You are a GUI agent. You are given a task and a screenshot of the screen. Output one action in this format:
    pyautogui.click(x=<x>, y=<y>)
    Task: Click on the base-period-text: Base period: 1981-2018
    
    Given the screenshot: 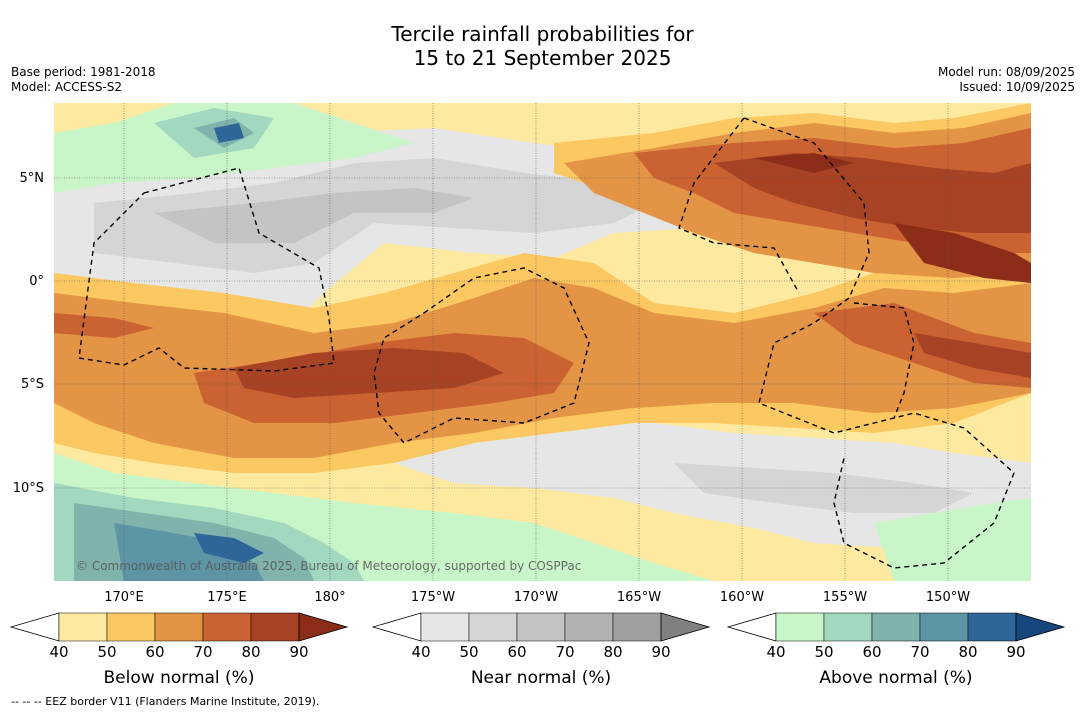 What is the action you would take?
    pyautogui.click(x=83, y=72)
    